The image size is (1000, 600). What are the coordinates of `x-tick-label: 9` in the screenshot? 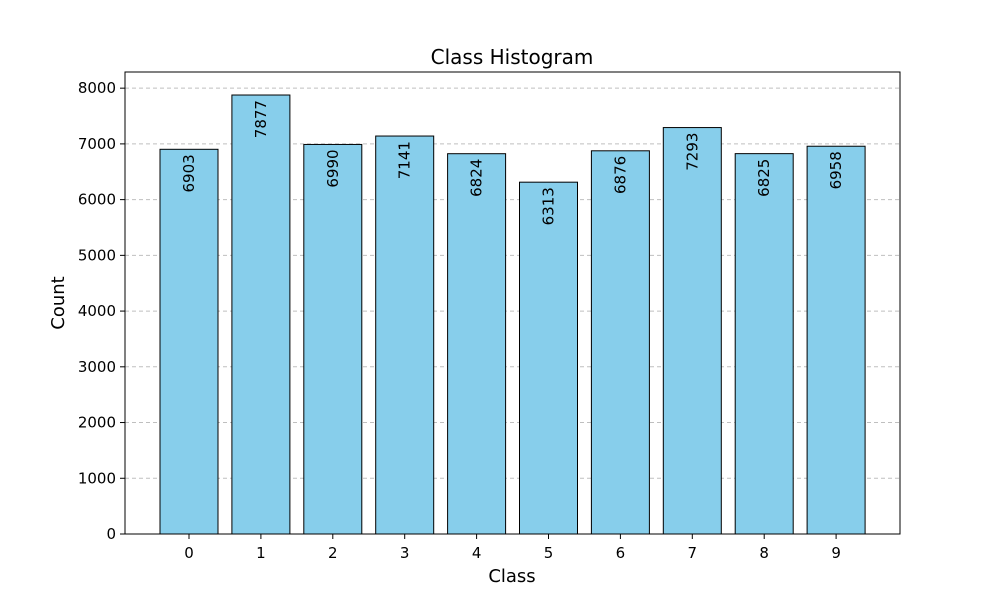 It's located at (836, 553).